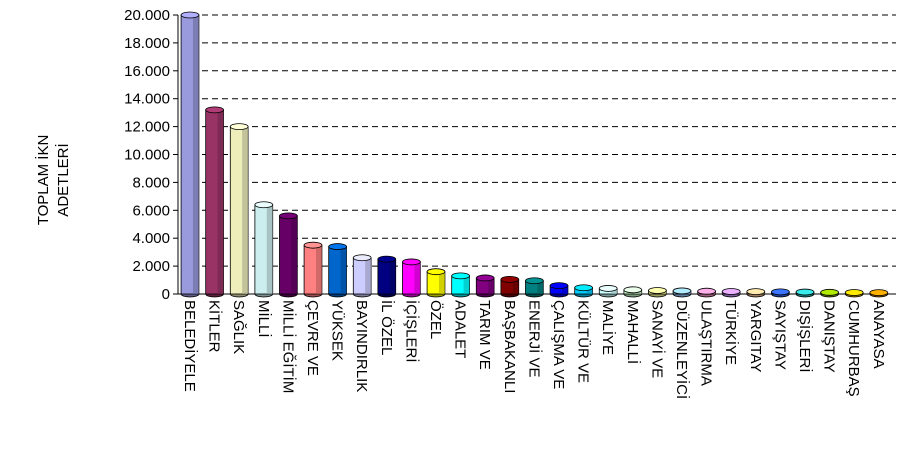 Image resolution: width=898 pixels, height=450 pixels. What do you see at coordinates (312, 338) in the screenshot?
I see `x-tick-label: ÇEVRE VE` at bounding box center [312, 338].